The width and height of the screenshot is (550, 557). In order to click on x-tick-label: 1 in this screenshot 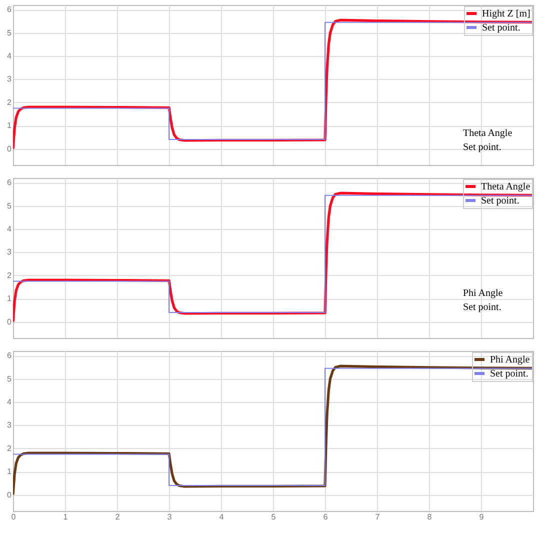, I will do `click(65, 517)`.